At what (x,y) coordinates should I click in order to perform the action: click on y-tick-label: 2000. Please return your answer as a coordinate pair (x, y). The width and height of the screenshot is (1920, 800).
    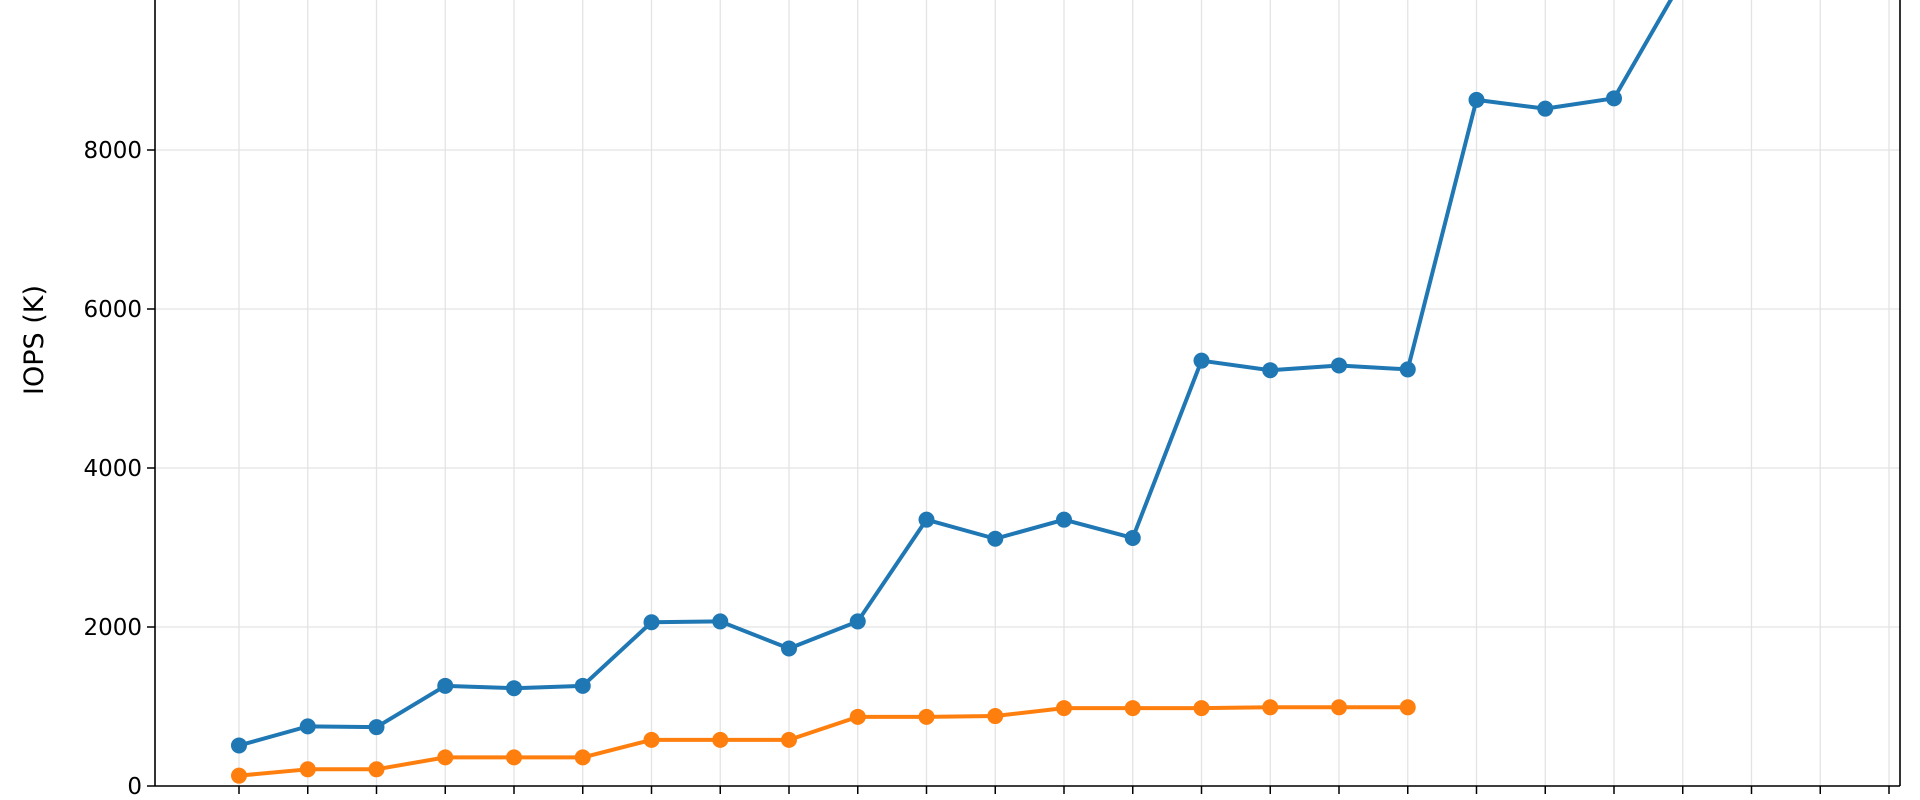
    Looking at the image, I should click on (112, 628).